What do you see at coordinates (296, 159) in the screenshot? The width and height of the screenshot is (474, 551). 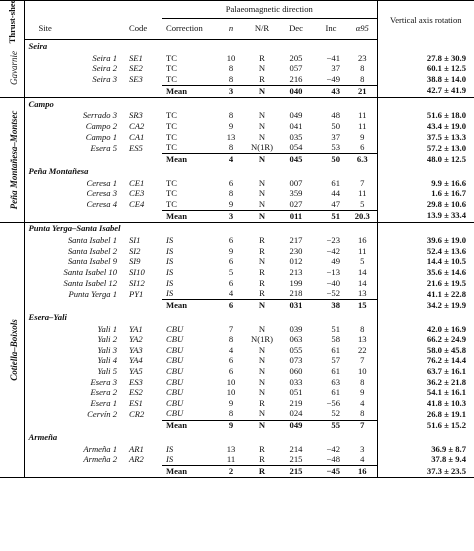 I see `mean-declination: 045` at bounding box center [296, 159].